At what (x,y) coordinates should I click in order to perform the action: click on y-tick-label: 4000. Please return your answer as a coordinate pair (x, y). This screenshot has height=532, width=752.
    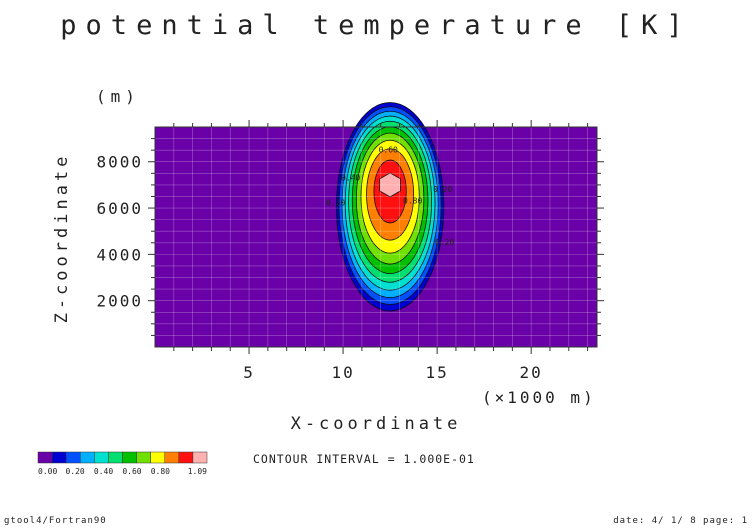
    Looking at the image, I should click on (119, 254).